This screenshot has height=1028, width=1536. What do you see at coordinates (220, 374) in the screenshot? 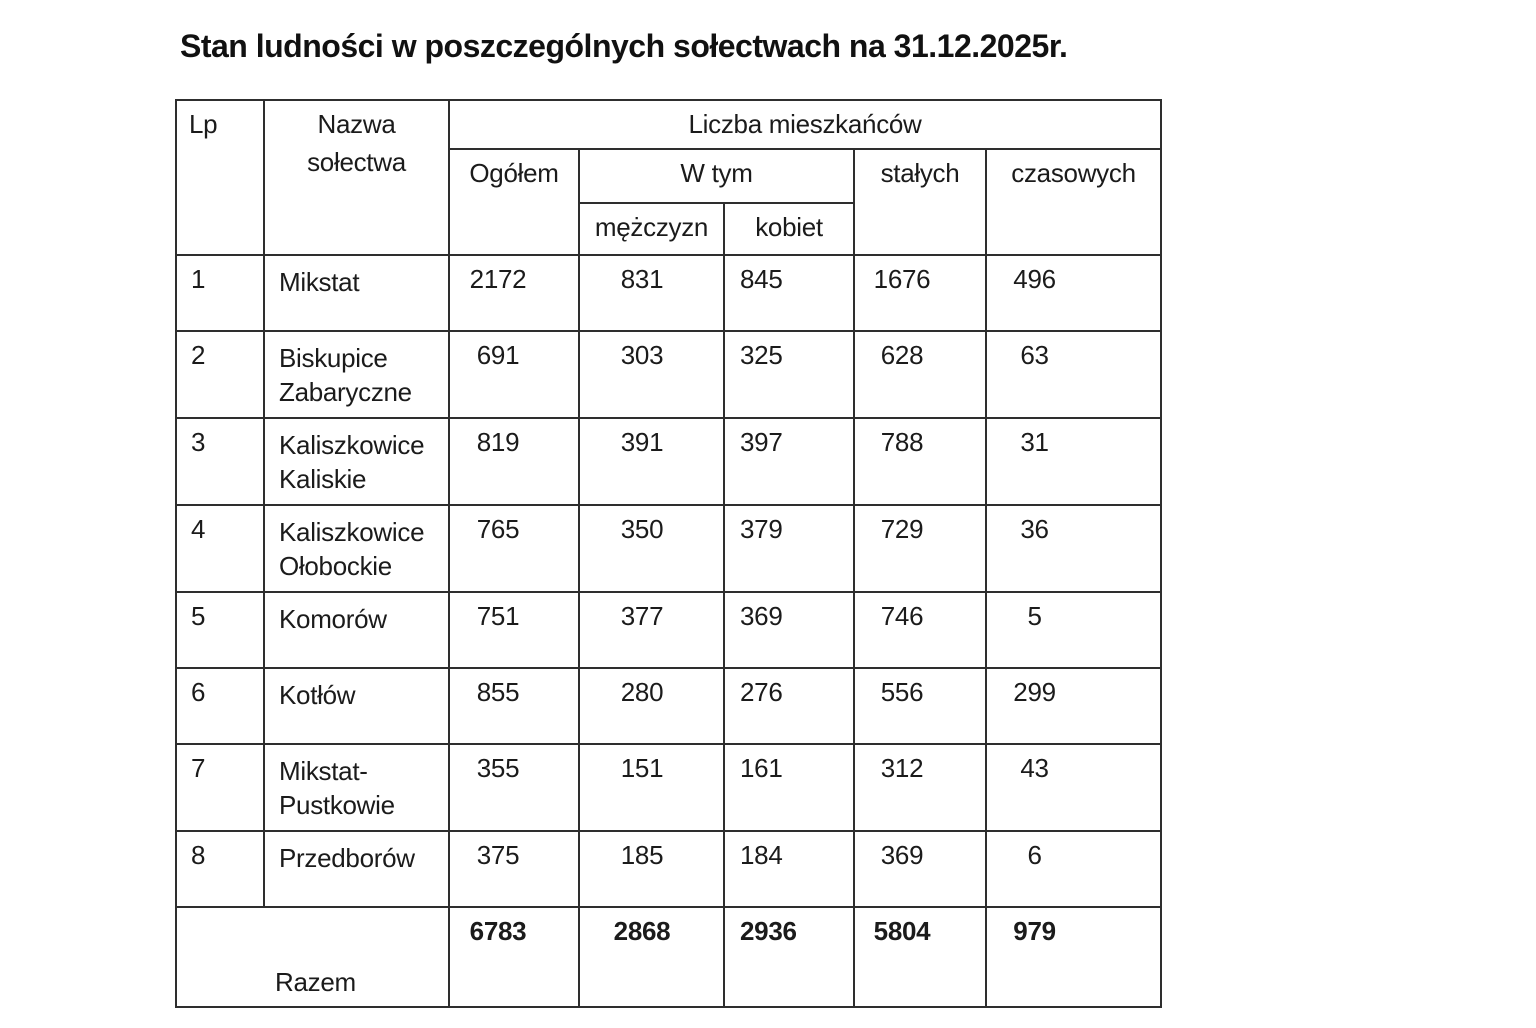
I see `lp-cell: 2` at bounding box center [220, 374].